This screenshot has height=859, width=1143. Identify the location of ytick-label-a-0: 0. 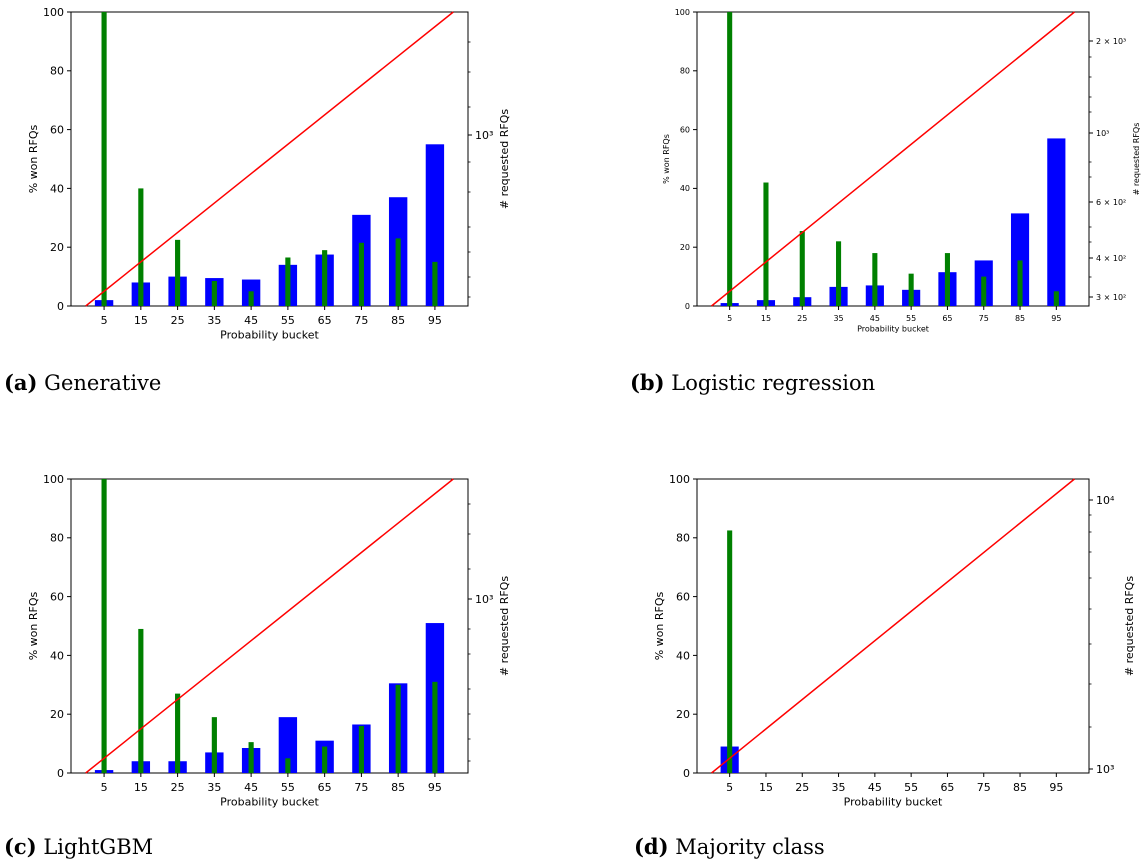
(60, 306).